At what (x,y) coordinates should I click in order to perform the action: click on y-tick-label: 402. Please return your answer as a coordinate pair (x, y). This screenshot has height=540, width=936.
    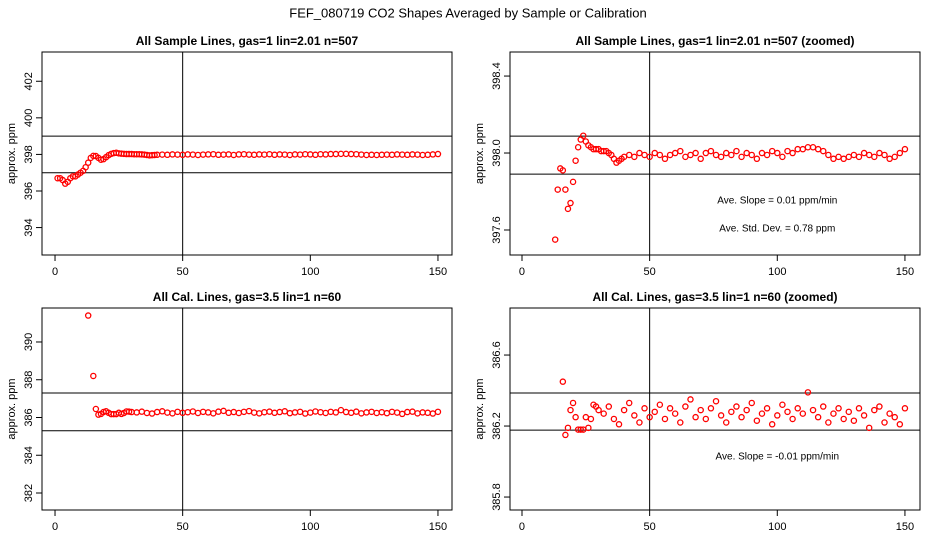
    Looking at the image, I should click on (29, 81).